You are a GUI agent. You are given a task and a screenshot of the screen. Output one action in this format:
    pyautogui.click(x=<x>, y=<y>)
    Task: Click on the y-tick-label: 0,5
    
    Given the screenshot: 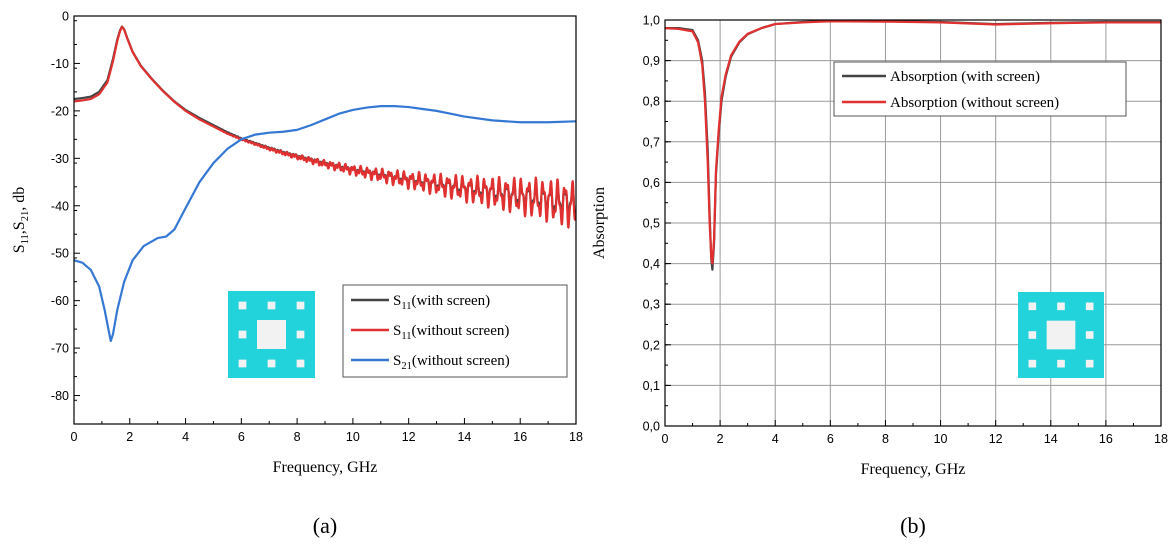 What is the action you would take?
    pyautogui.click(x=651, y=224)
    